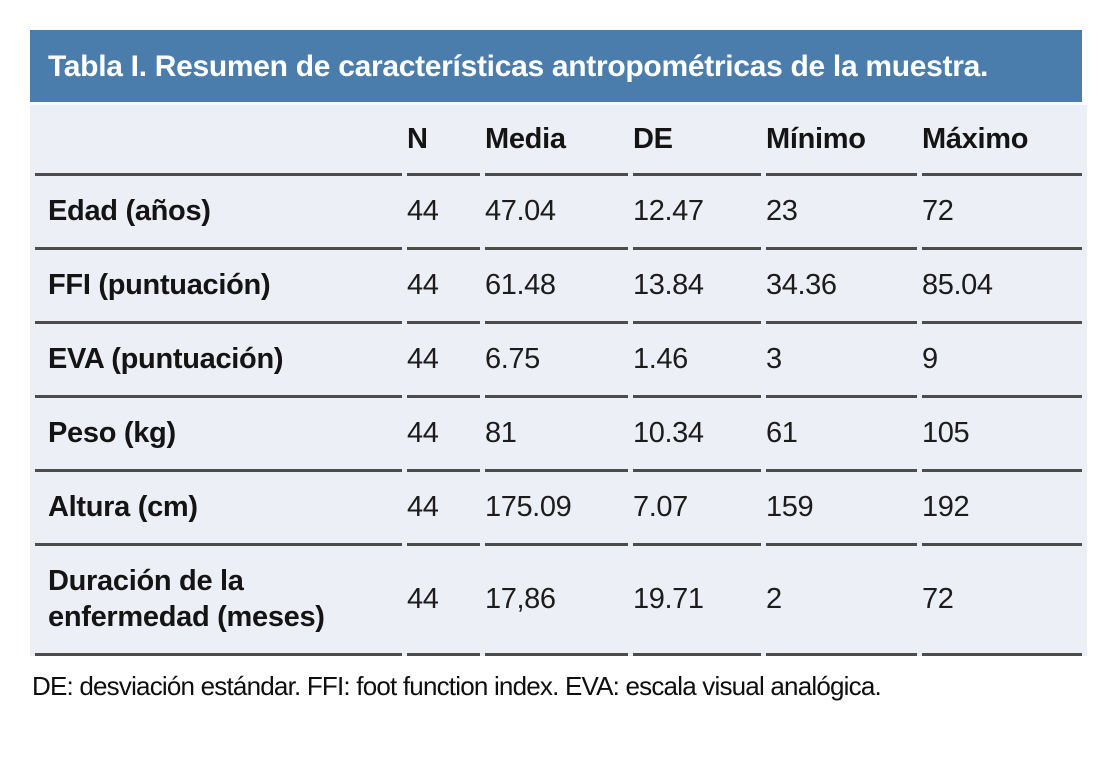  I want to click on cell-media: 81, so click(556, 435).